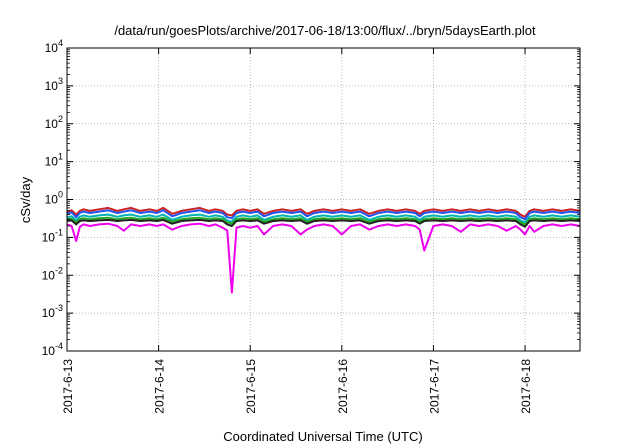 The image size is (640, 448). Describe the element at coordinates (434, 386) in the screenshot. I see `x-tick-label: 2017-6-17` at that location.